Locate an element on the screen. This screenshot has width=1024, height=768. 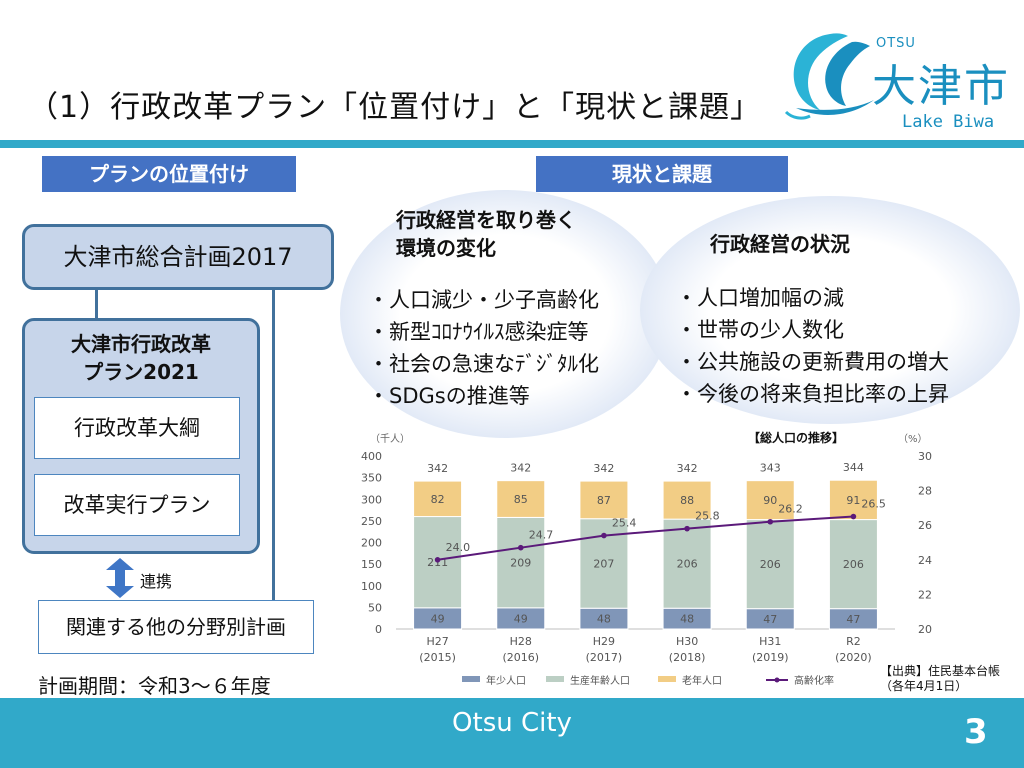
legend-label: 生産年齢人口 is located at coordinates (600, 680).